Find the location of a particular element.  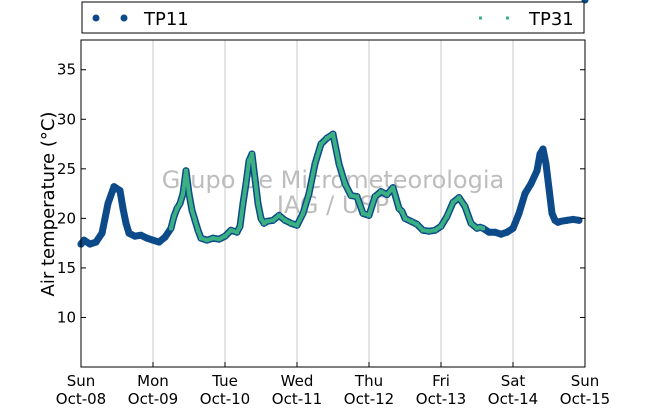

x-tick-day-3: Wed is located at coordinates (297, 381).